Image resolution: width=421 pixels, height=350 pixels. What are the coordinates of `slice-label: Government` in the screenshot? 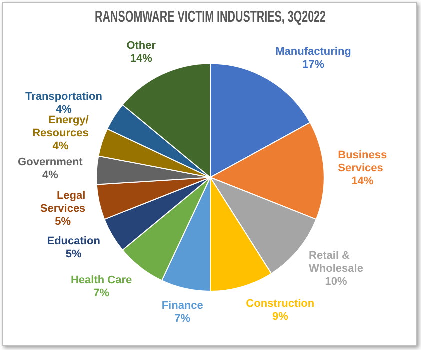 It's located at (51, 162).